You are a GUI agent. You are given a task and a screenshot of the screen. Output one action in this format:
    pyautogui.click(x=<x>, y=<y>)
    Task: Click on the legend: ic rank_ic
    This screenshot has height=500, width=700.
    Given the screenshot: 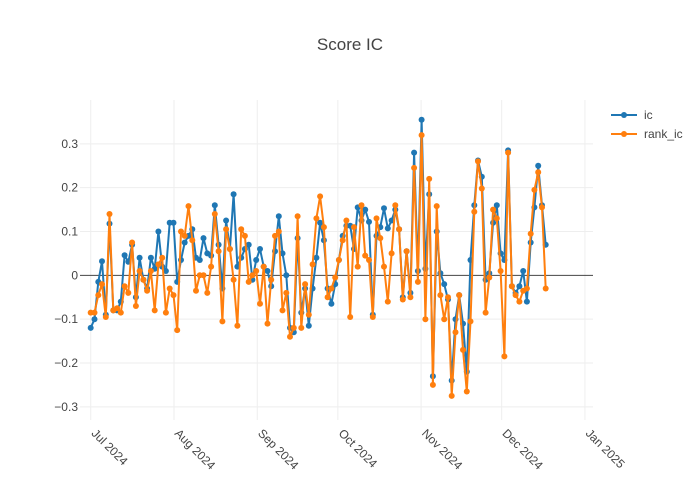 What is the action you would take?
    pyautogui.click(x=647, y=124)
    